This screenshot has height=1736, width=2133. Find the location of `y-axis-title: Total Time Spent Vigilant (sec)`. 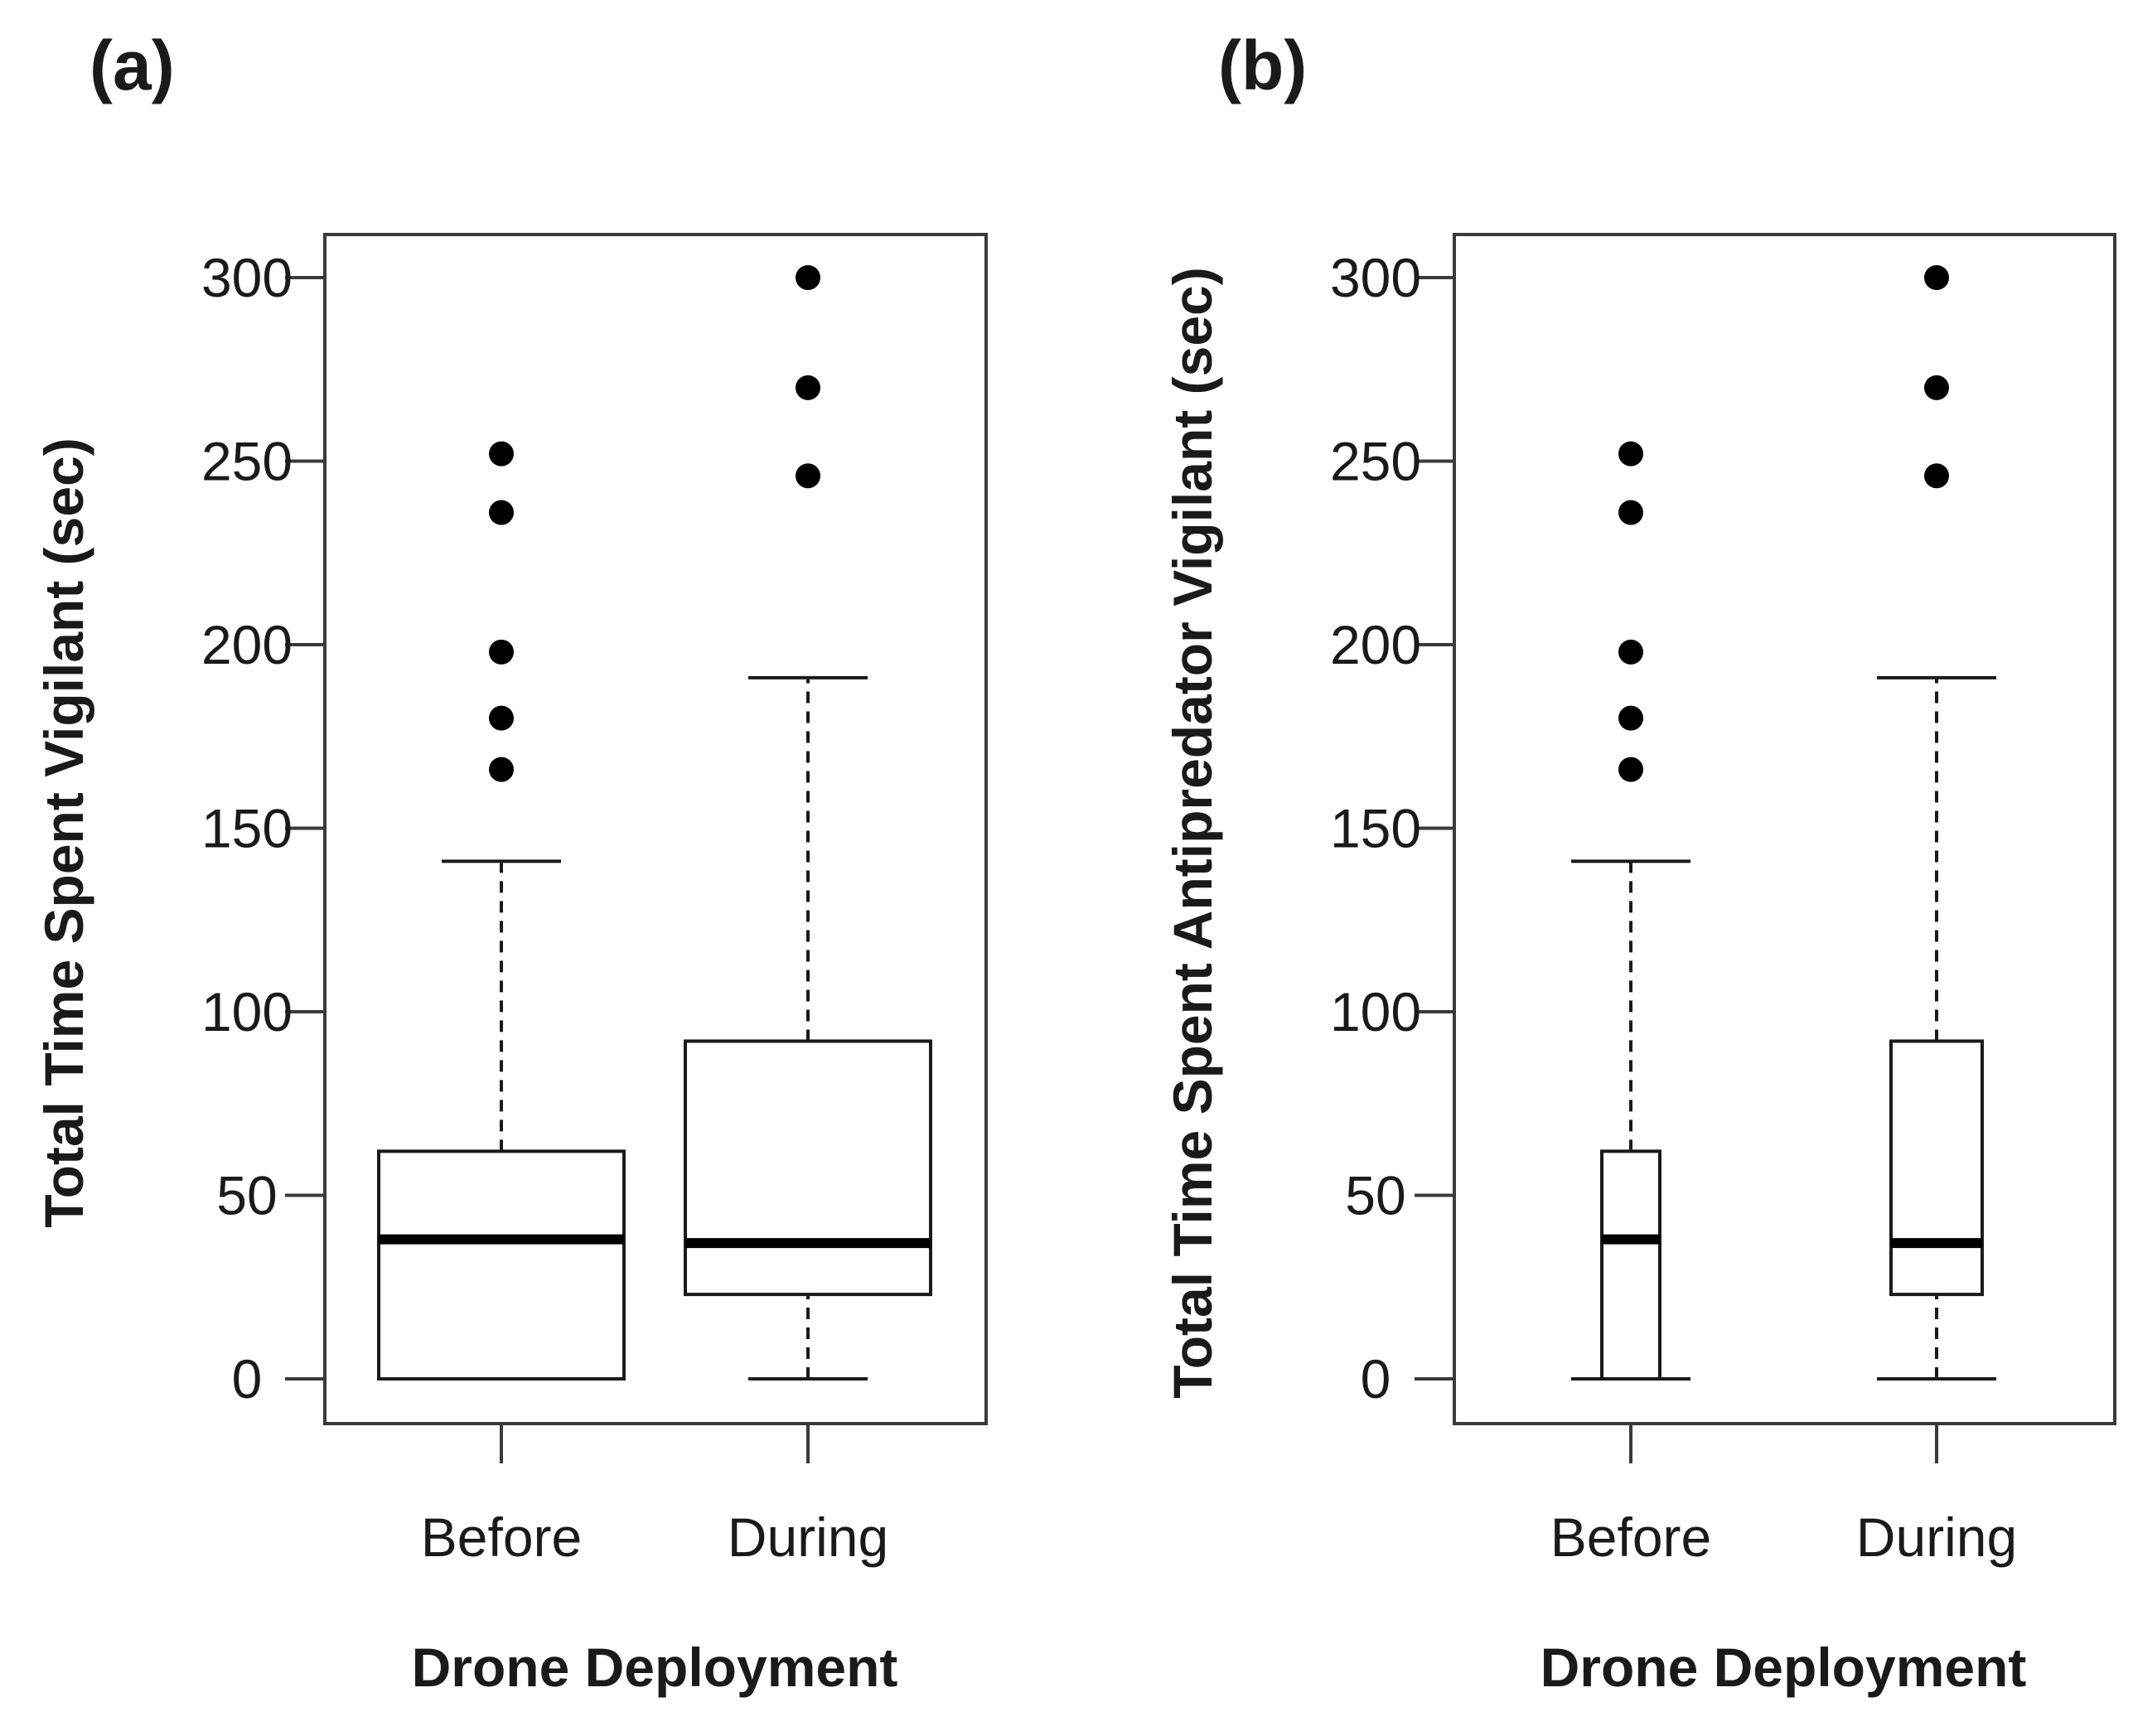

y-axis-title: Total Time Spent Vigilant (sec) is located at coordinates (63, 833).